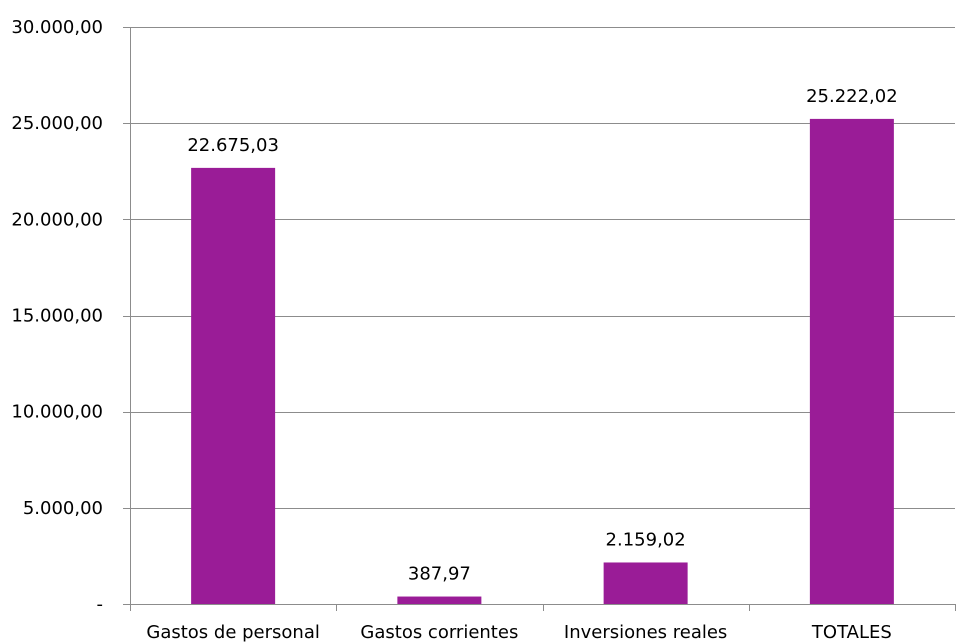  What do you see at coordinates (645, 632) in the screenshot?
I see `x-category-label: Inversiones reales` at bounding box center [645, 632].